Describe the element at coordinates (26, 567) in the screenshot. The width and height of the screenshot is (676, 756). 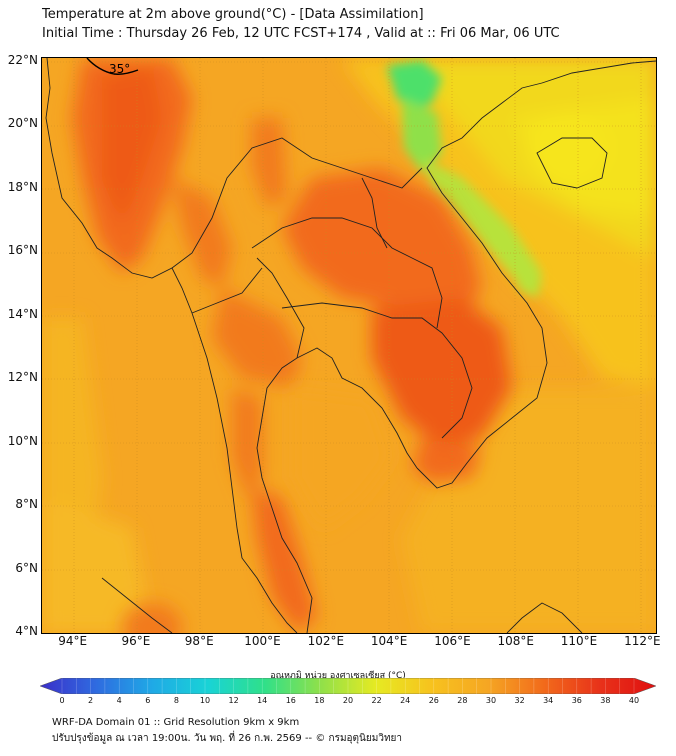
I see `lat-label: 6°N` at that location.